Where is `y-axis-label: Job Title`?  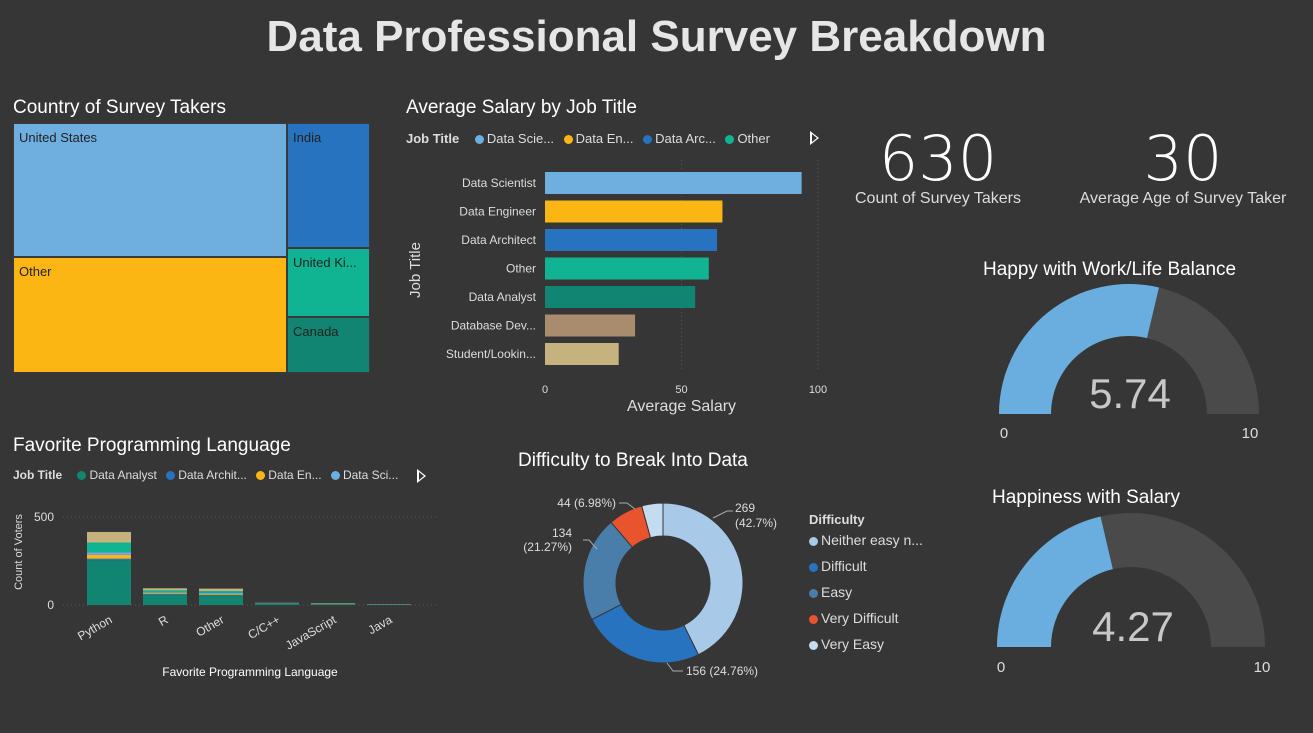 y-axis-label: Job Title is located at coordinates (415, 270).